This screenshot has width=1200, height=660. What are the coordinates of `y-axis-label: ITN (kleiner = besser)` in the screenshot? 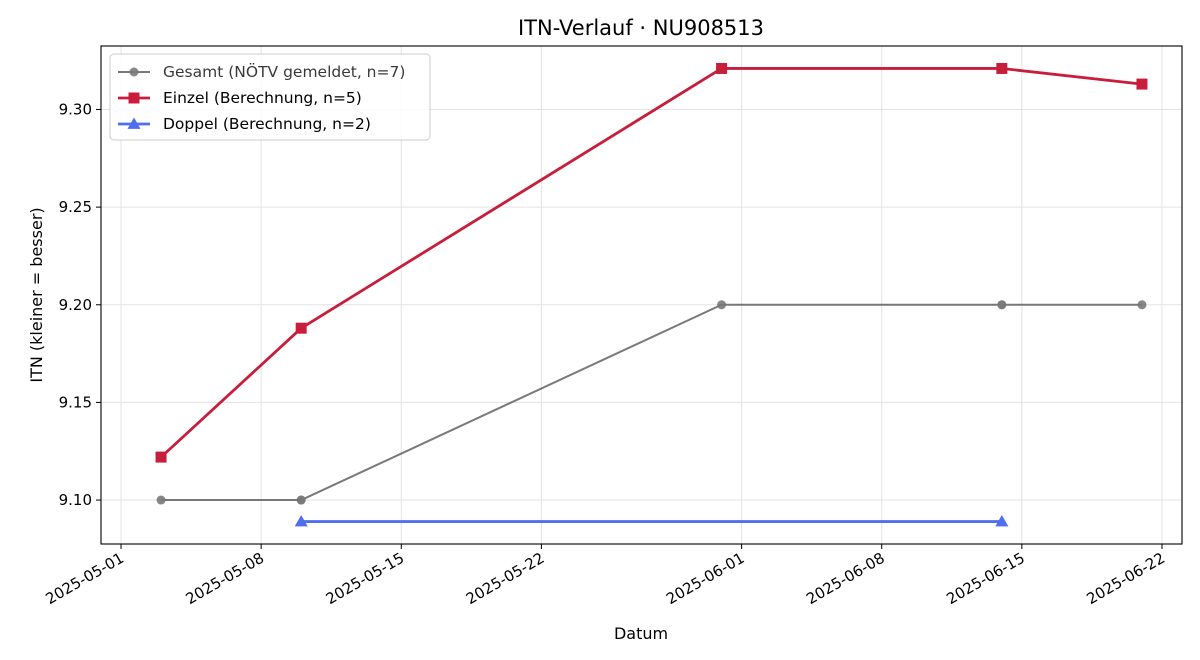 It's located at (36, 294).